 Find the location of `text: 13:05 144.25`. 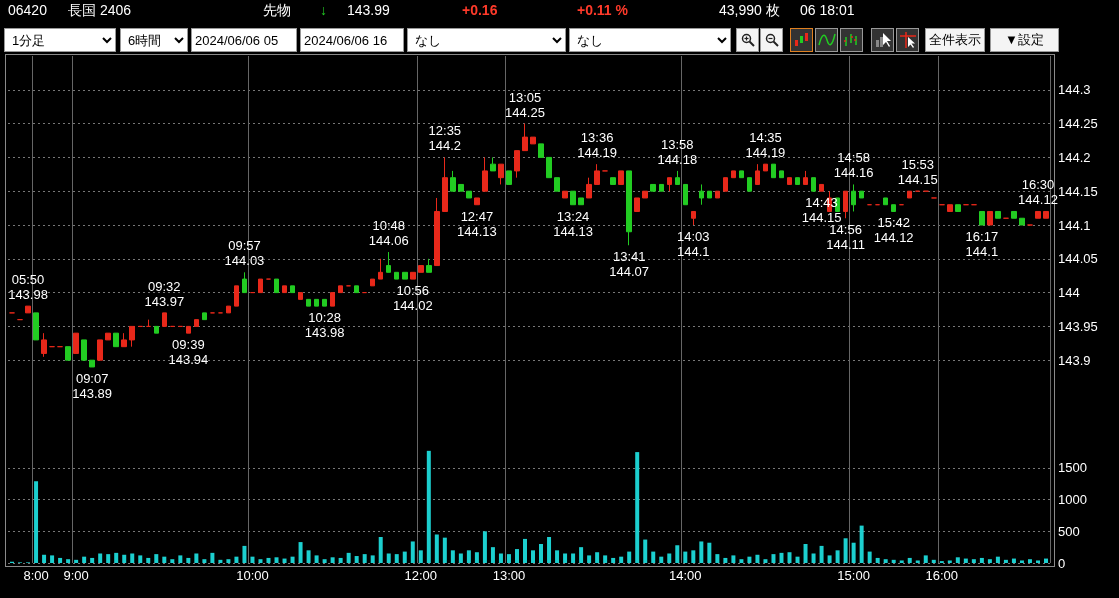

text: 13:05 144.25 is located at coordinates (525, 104).